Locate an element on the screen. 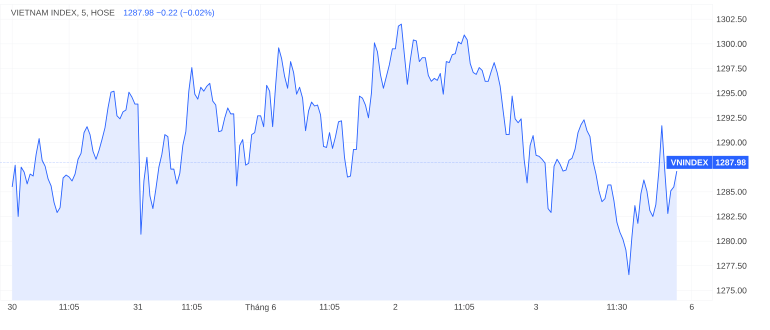 The height and width of the screenshot is (330, 770). x-tick-label: 6 is located at coordinates (692, 307).